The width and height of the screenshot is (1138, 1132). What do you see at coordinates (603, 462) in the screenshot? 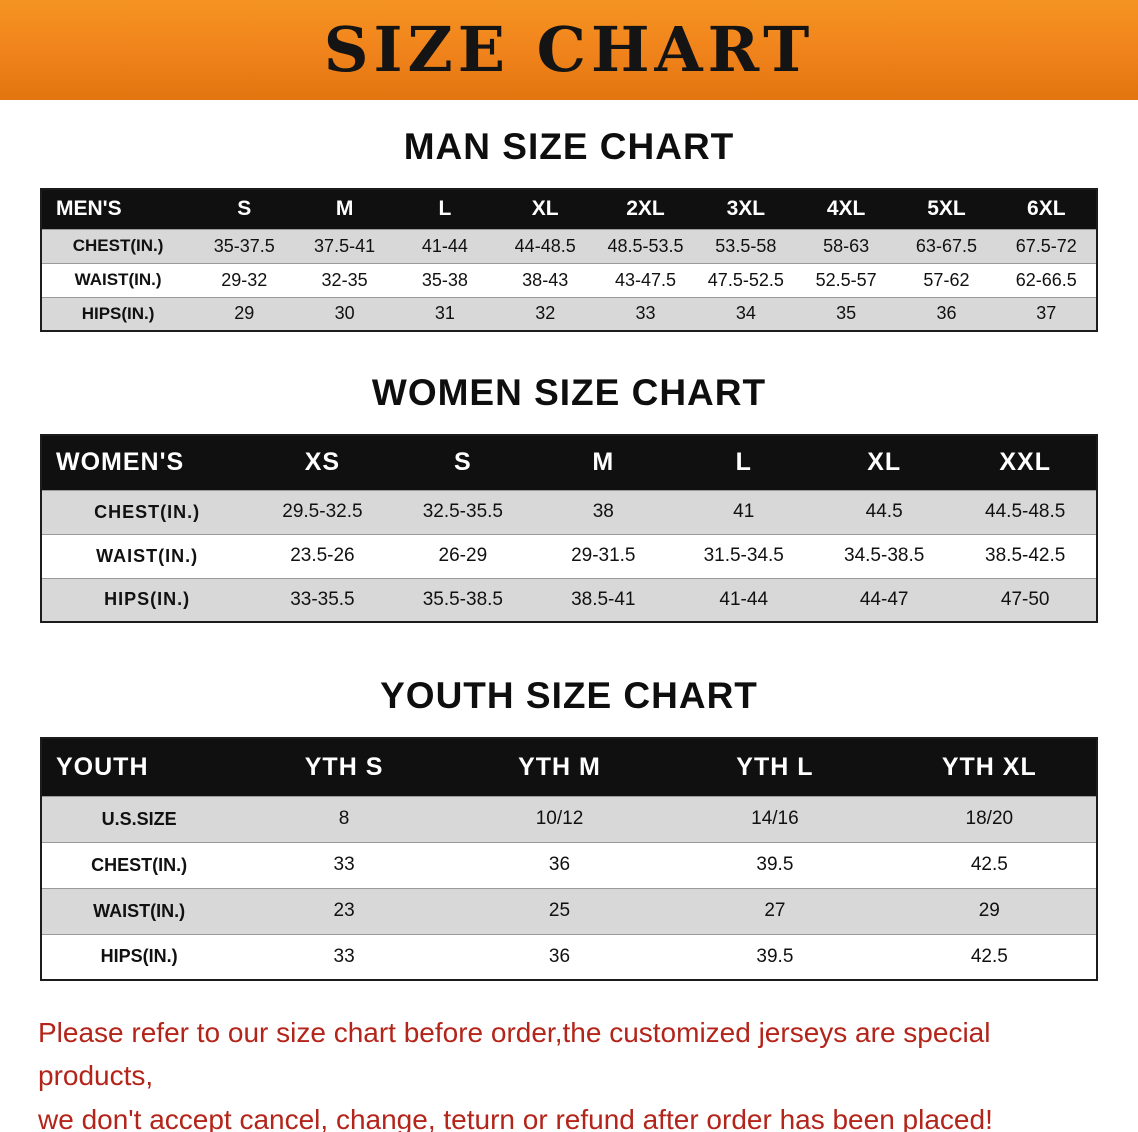
I see `women-size-header: M` at bounding box center [603, 462].